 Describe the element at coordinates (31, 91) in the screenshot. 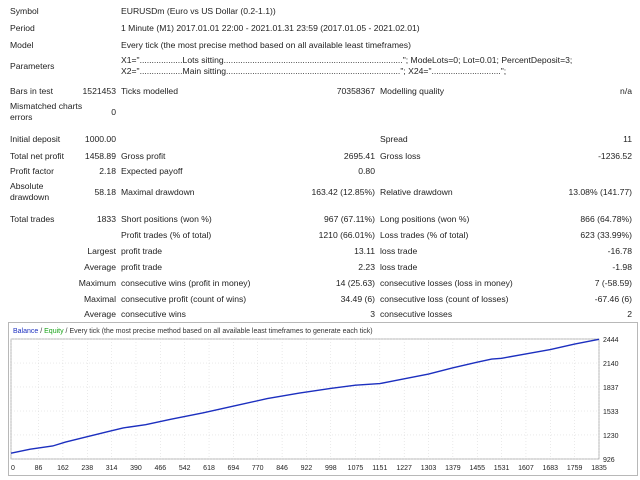

I see `bars-label: Bars in test` at that location.